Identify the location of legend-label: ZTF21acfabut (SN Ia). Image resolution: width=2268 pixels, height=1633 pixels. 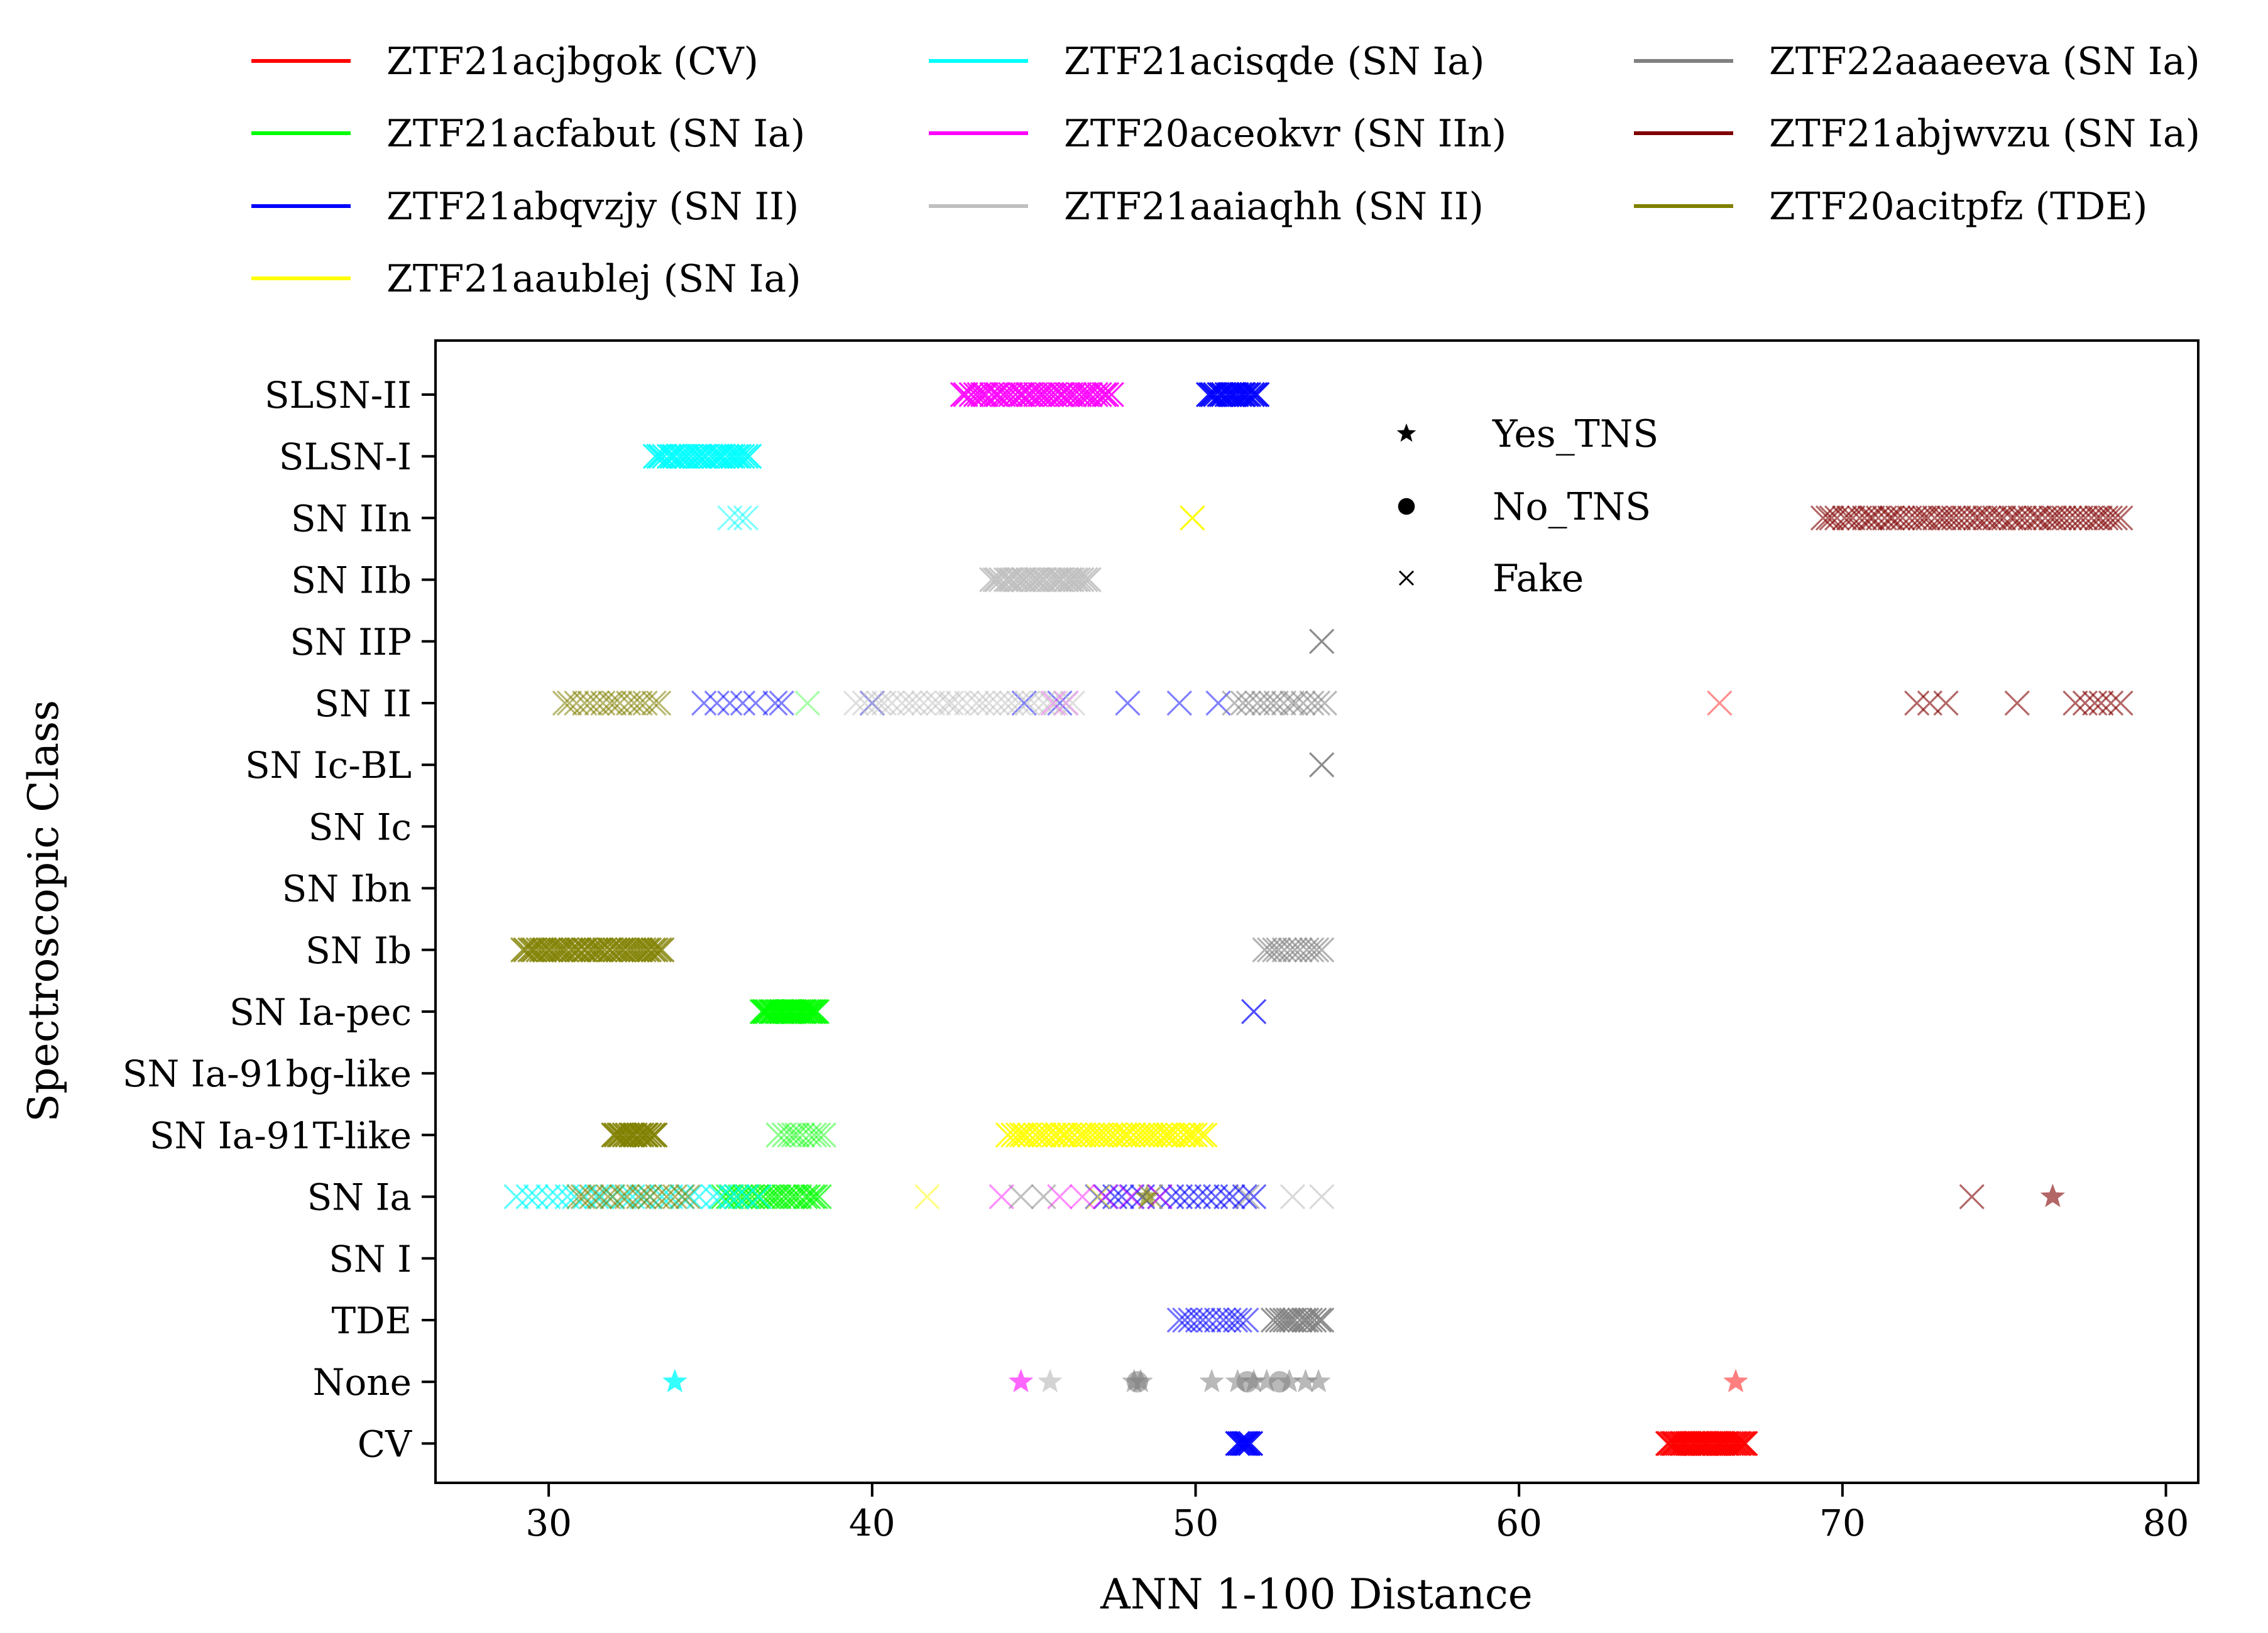
(595, 134).